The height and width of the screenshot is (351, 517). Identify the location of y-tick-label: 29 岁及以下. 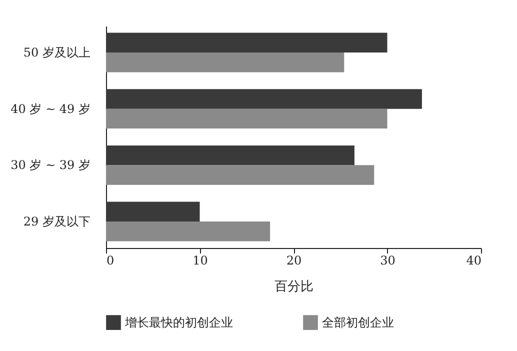
(56, 221).